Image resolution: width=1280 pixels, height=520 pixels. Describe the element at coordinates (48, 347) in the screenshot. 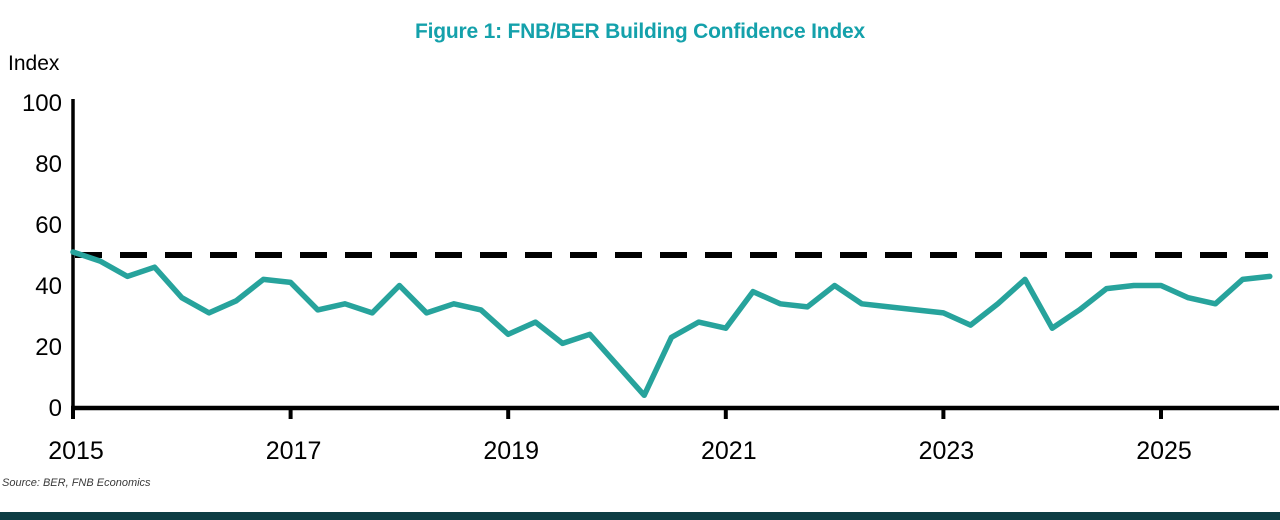

I see `y-tick-label: 20` at that location.